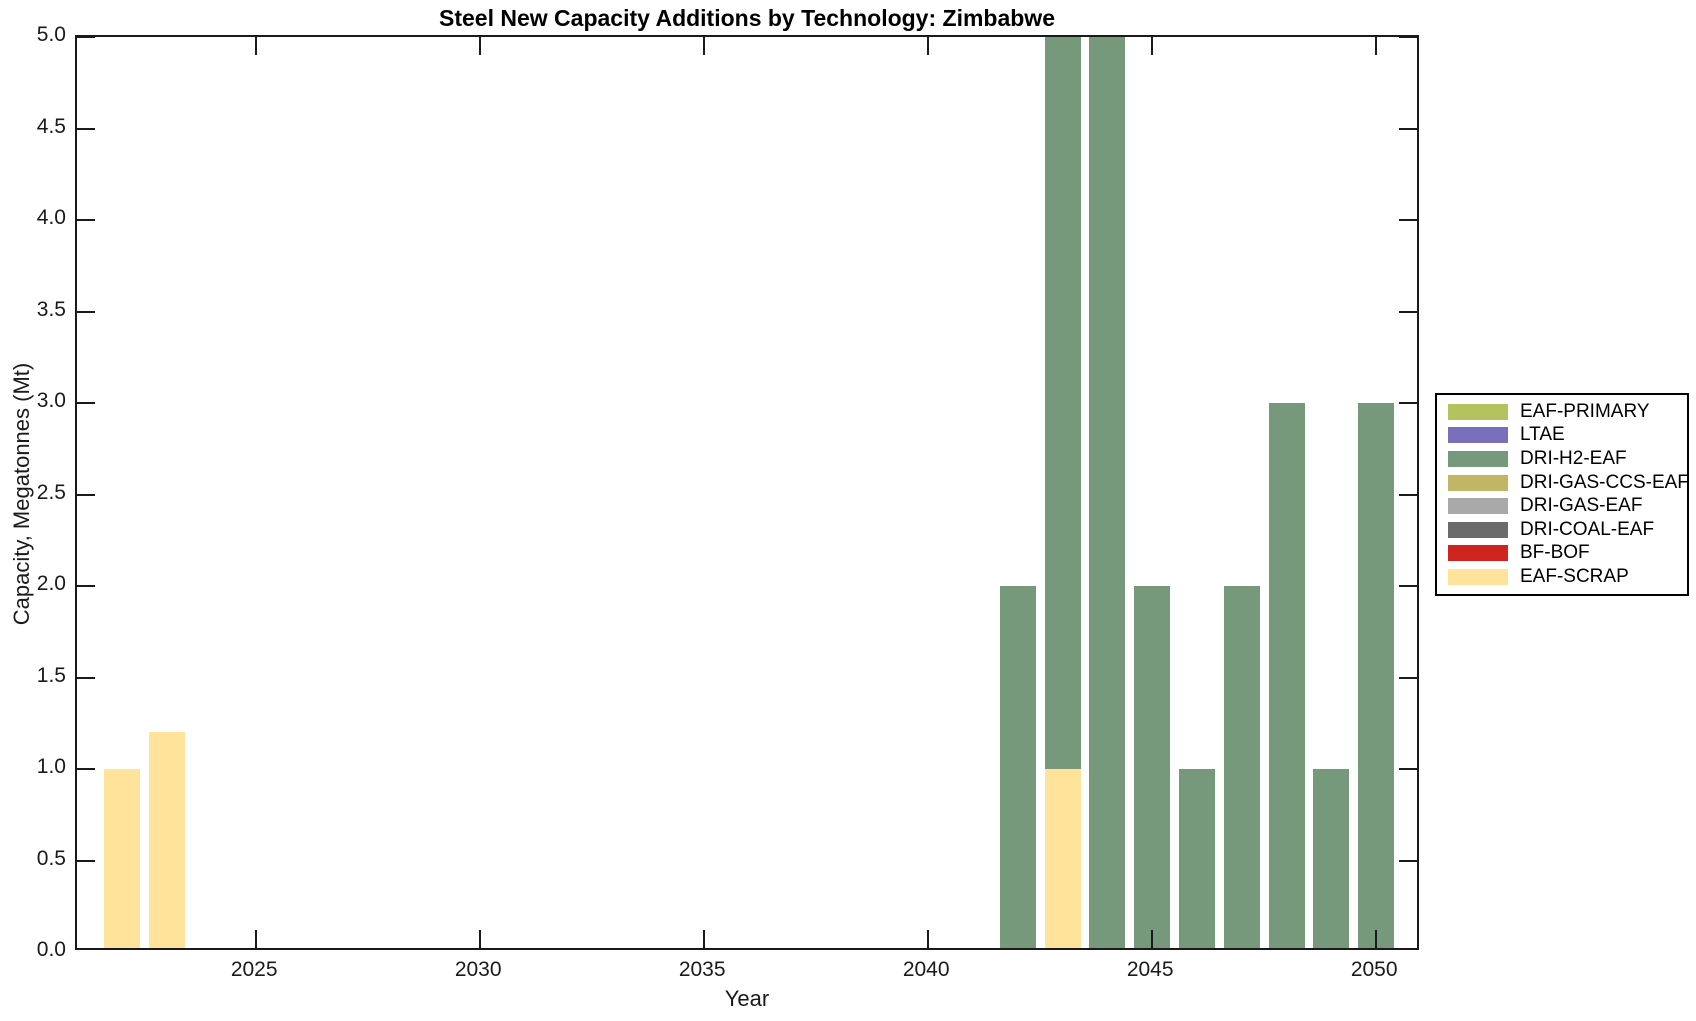 This screenshot has width=1696, height=1021. What do you see at coordinates (1376, 675) in the screenshot?
I see `bar-segment-dri-h2-eaf-2050` at bounding box center [1376, 675].